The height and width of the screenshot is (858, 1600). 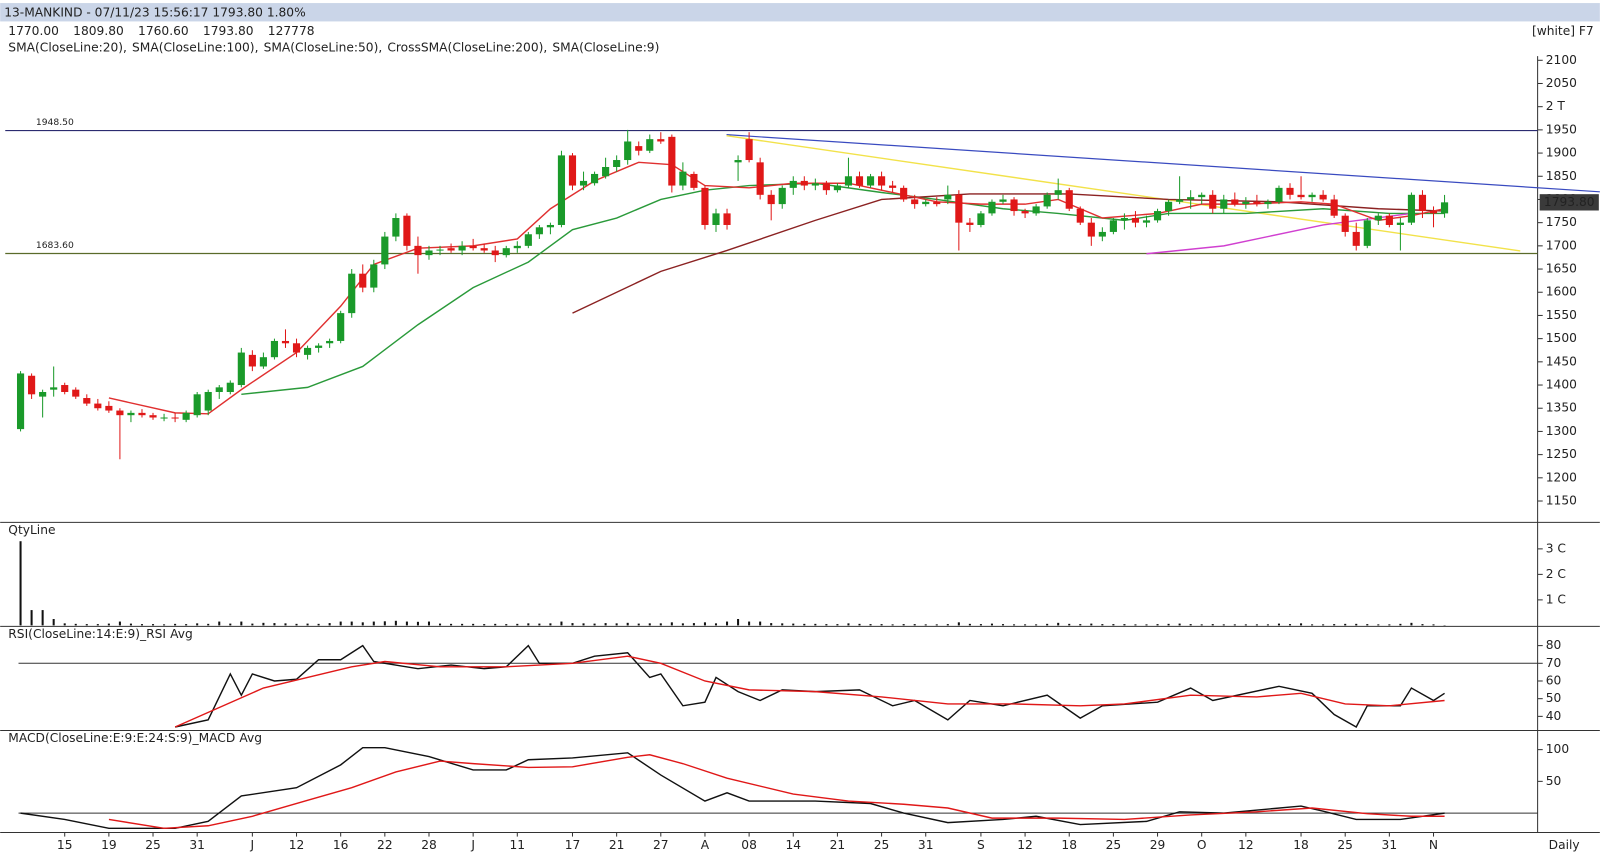 What do you see at coordinates (1554, 698) in the screenshot?
I see `y-tick-label: 50` at bounding box center [1554, 698].